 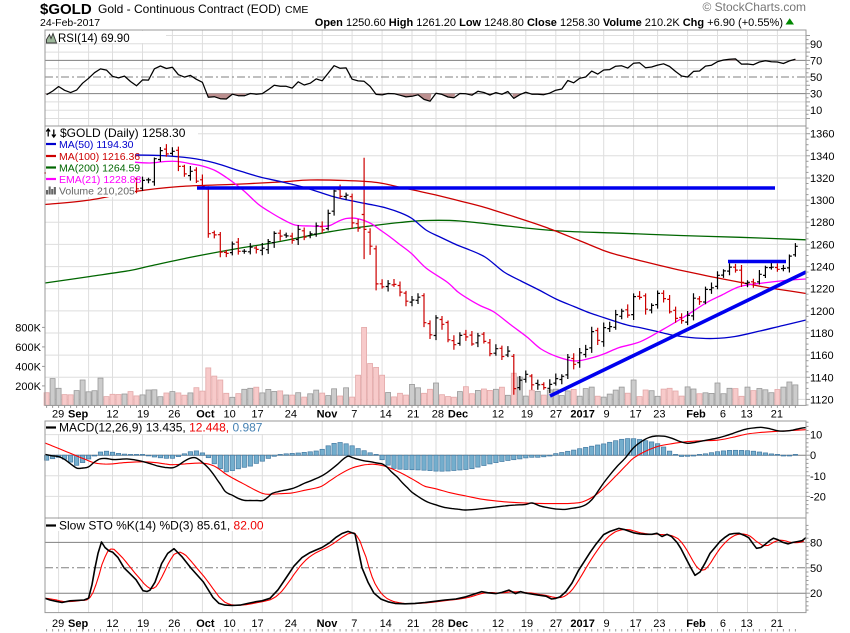 I want to click on svg-text: 80, so click(x=816, y=543).